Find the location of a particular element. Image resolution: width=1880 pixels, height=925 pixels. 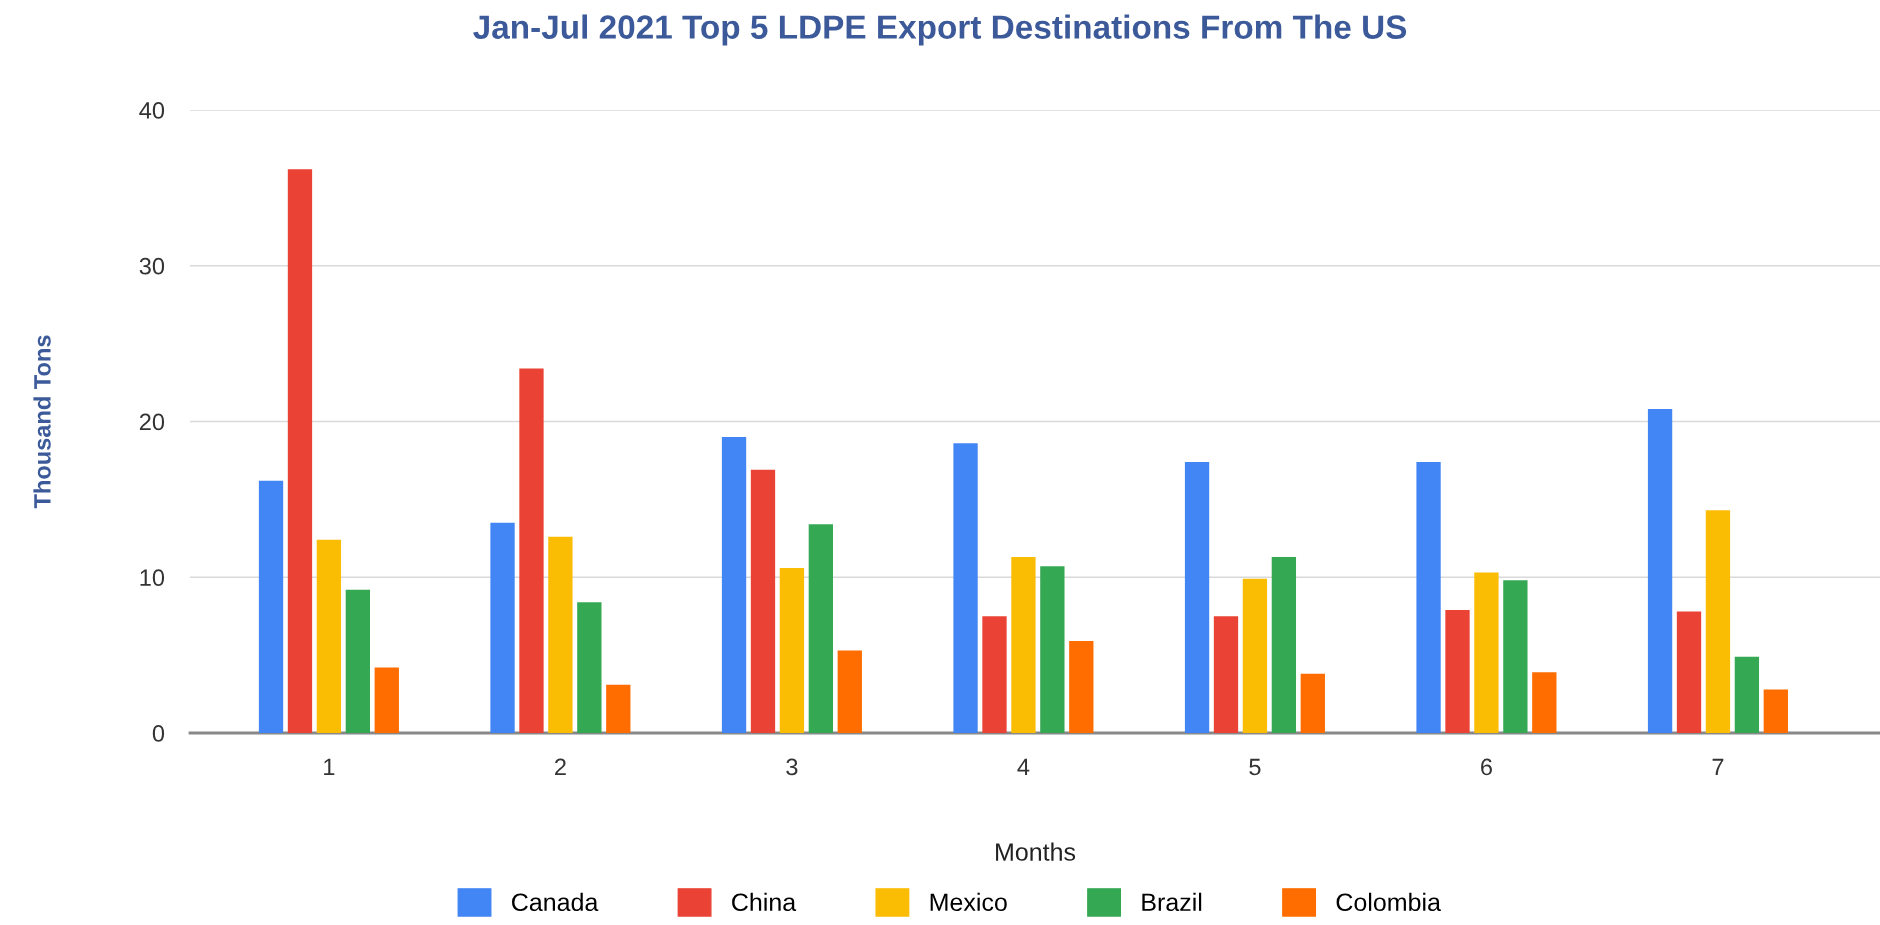

y-tick-label: 30 is located at coordinates (152, 266).